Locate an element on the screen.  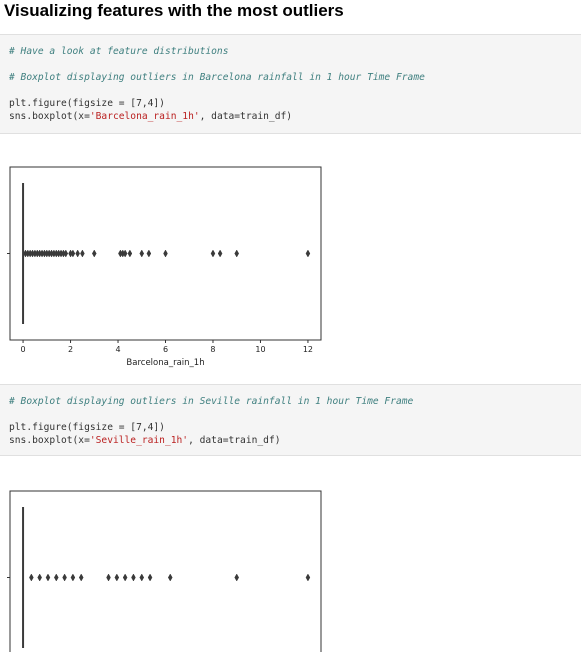
code-string: 'Seville_rain_1h' is located at coordinates (139, 440).